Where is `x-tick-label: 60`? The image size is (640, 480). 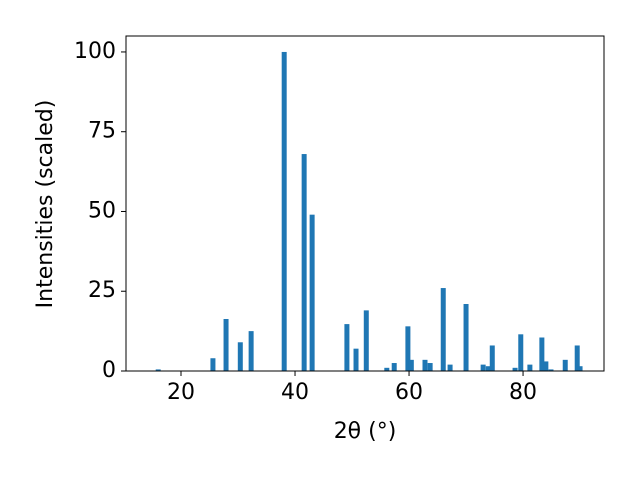
x-tick-label: 60 is located at coordinates (409, 392).